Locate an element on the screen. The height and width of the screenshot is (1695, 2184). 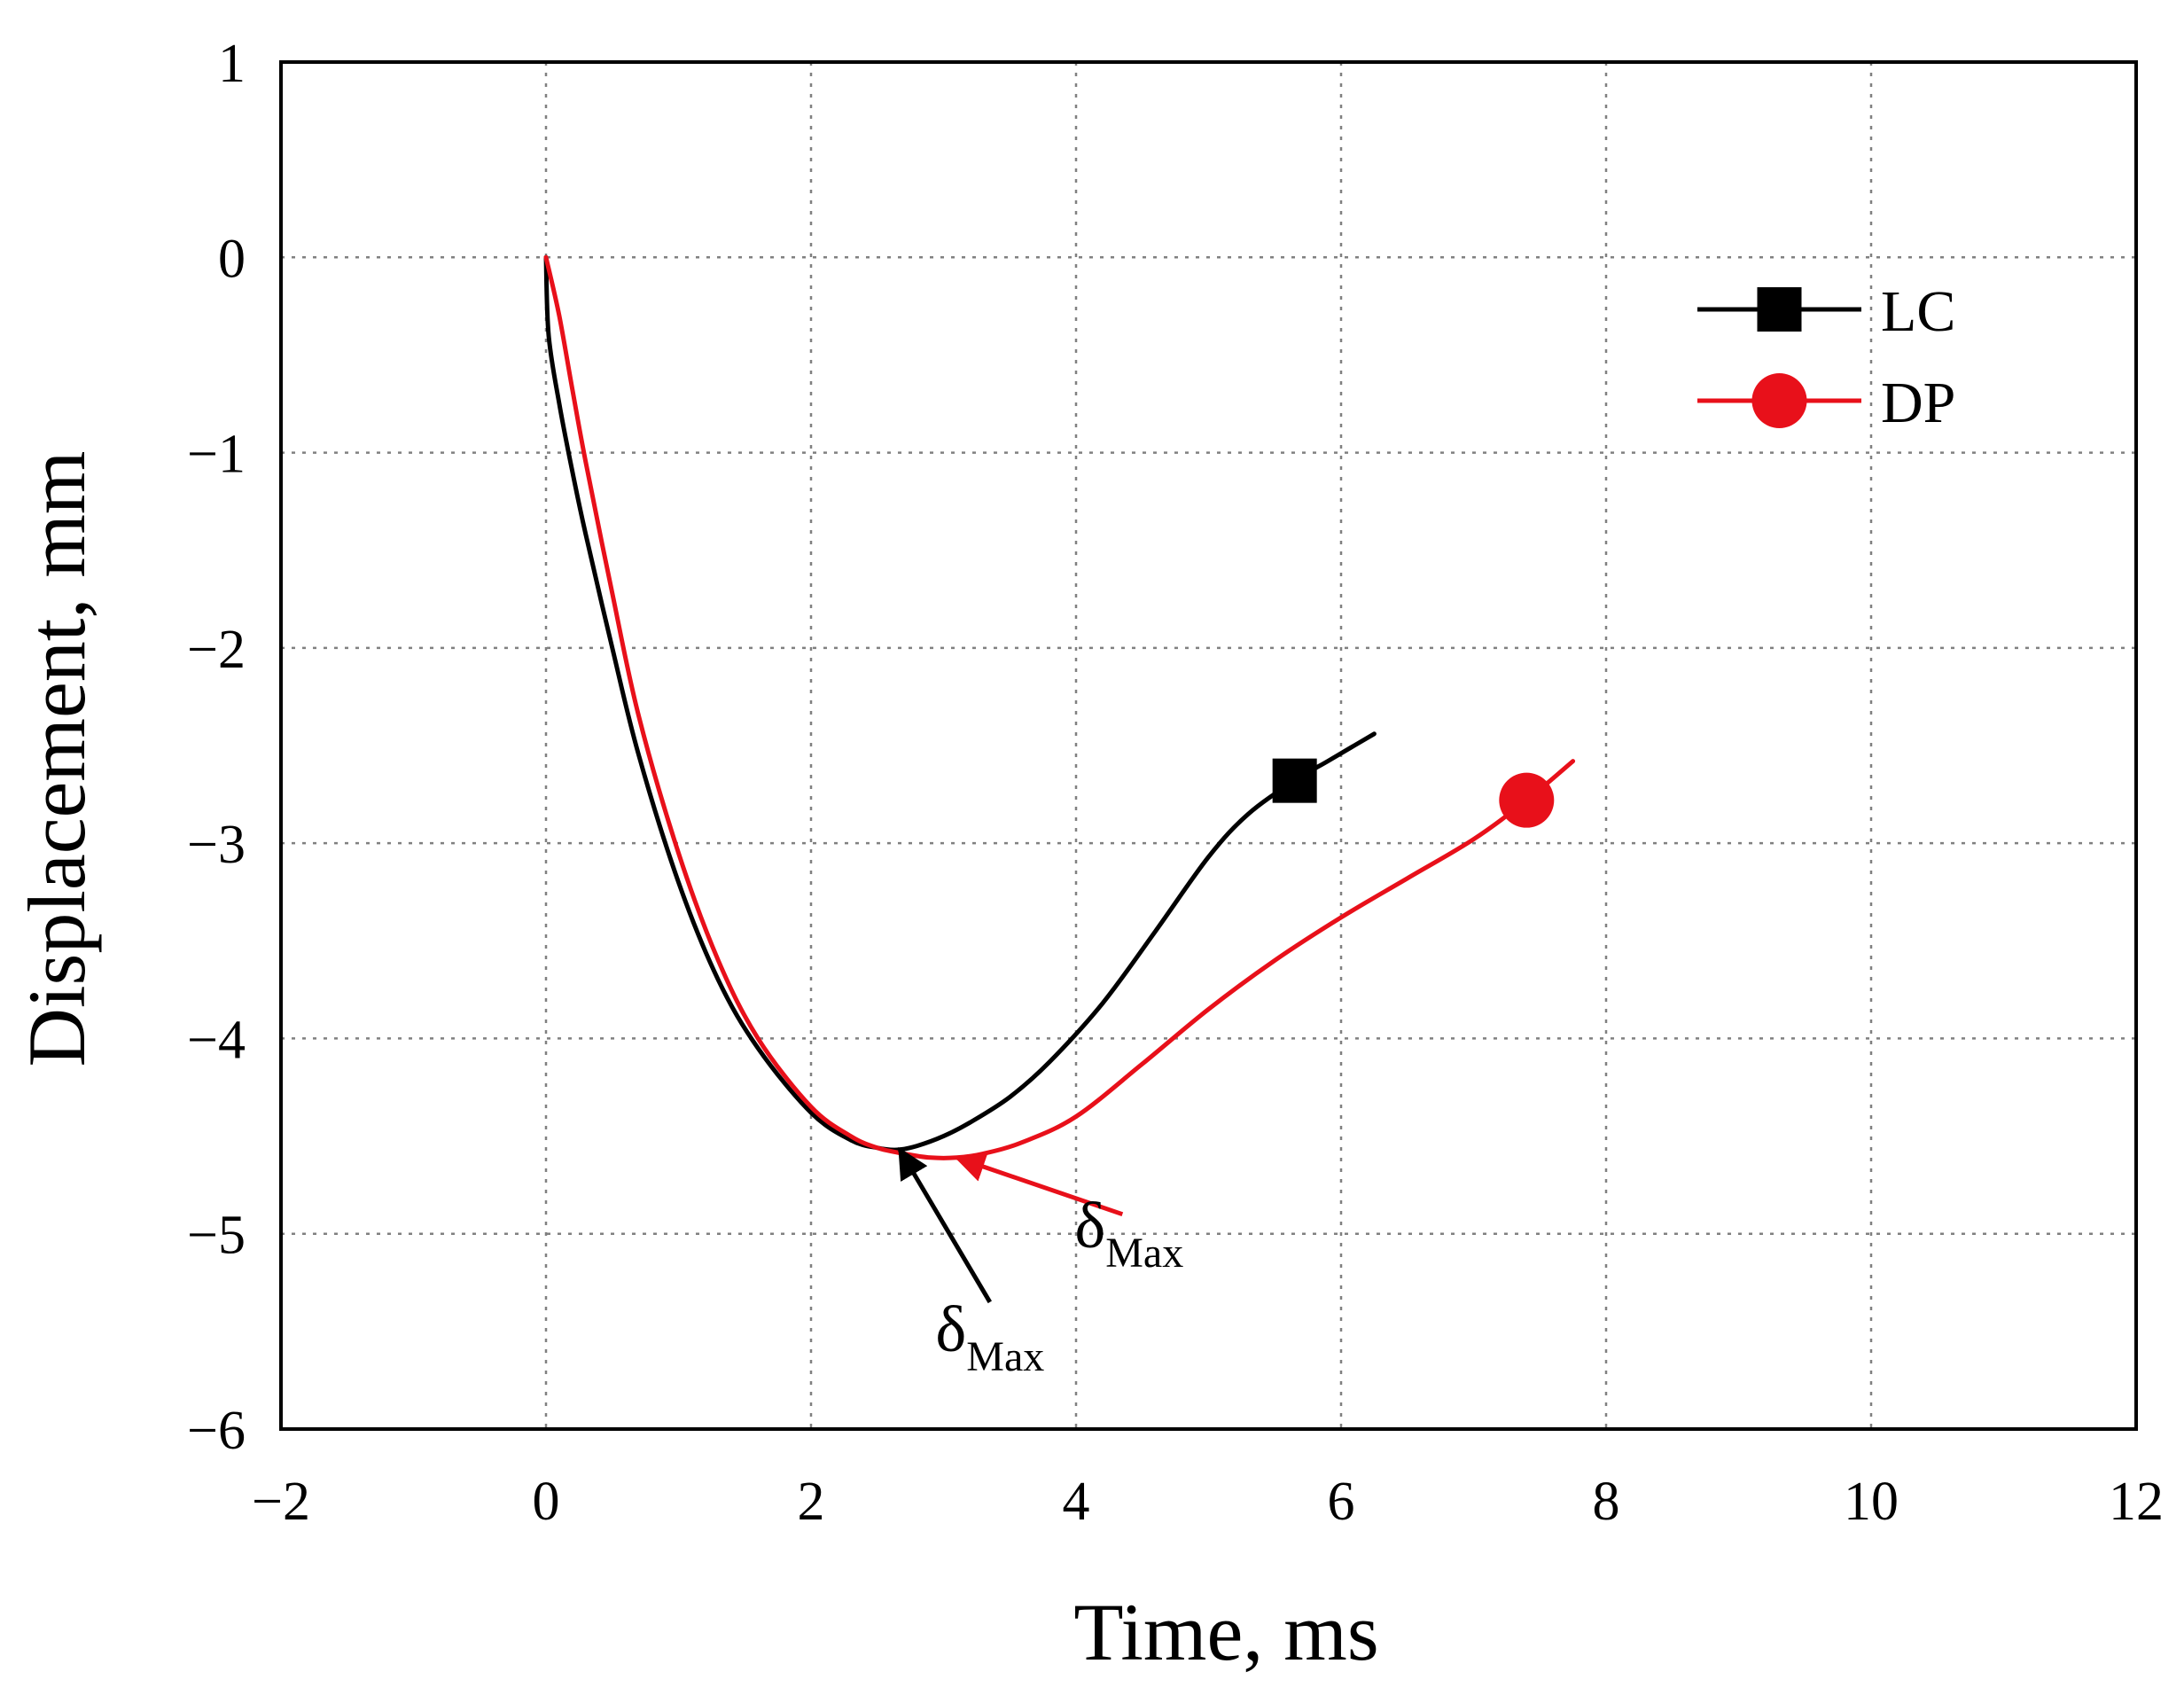
annotations: δMax δMax is located at coordinates (1040, 1263).